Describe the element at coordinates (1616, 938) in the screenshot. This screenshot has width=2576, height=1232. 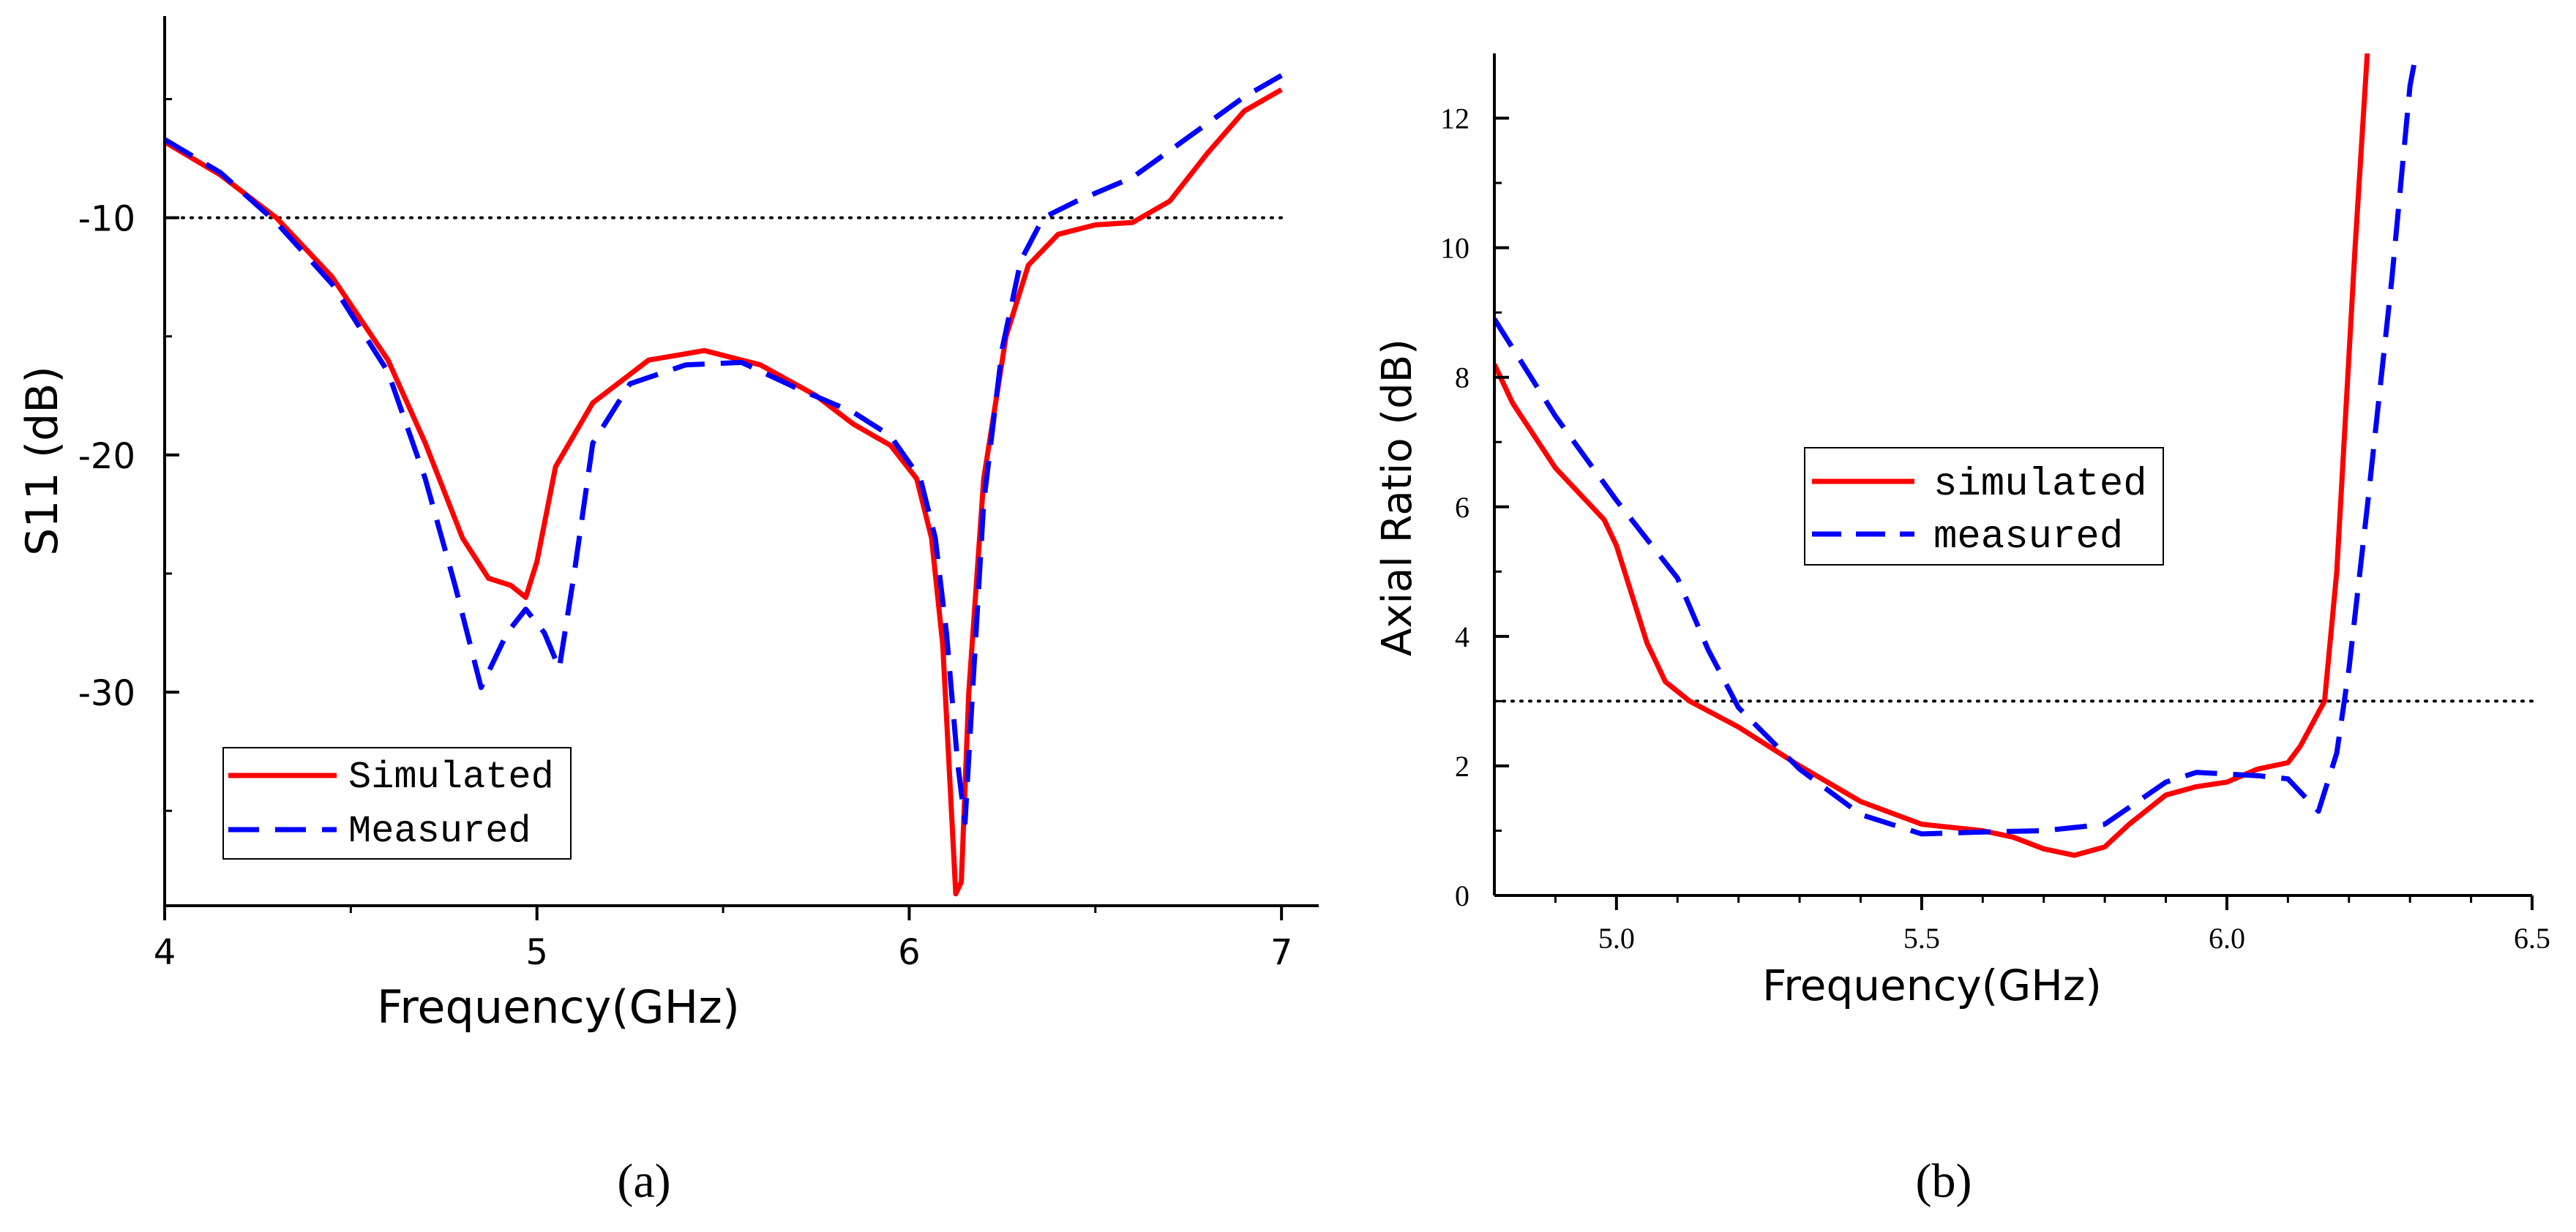
I see `chart-b-x-tick-label: 5.0` at that location.